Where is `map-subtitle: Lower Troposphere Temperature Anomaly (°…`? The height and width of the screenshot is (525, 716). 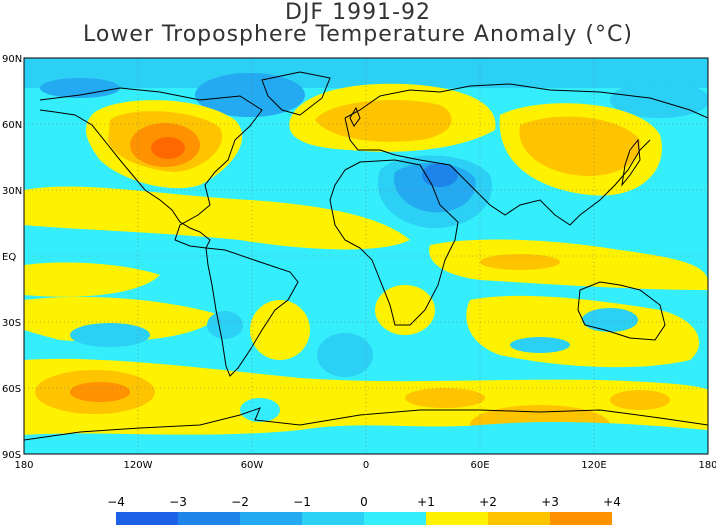
map-subtitle: Lower Troposphere Temperature Anomaly (°… is located at coordinates (358, 34).